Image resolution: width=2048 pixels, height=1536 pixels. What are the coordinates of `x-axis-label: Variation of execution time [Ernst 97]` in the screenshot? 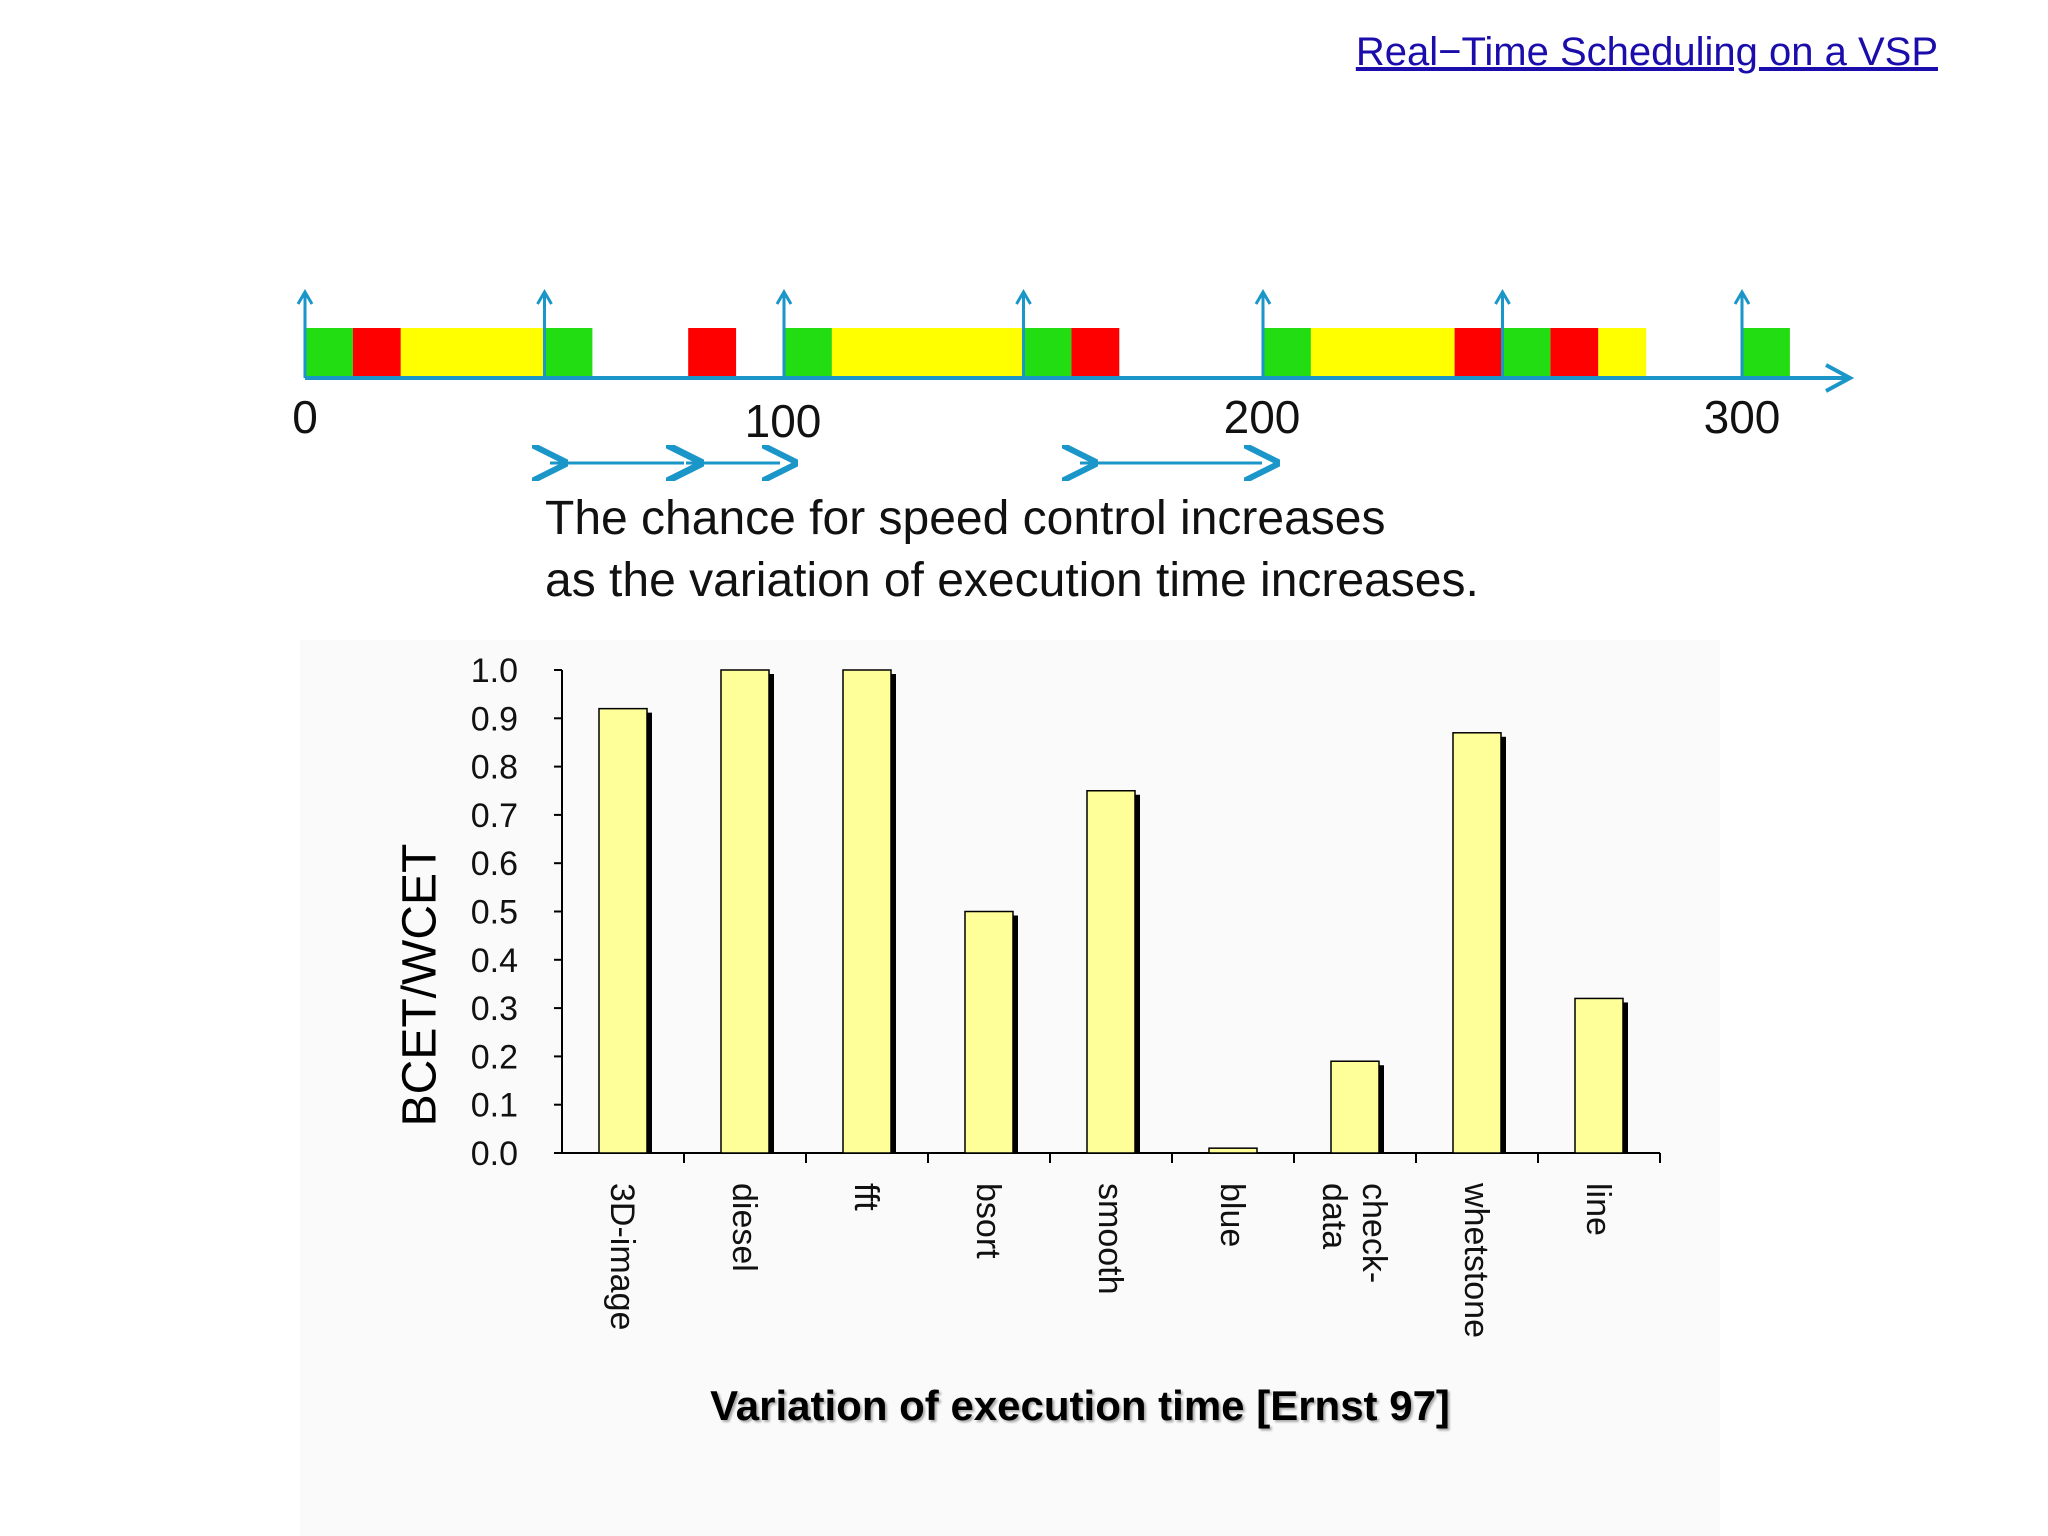 It's located at (1080, 1405).